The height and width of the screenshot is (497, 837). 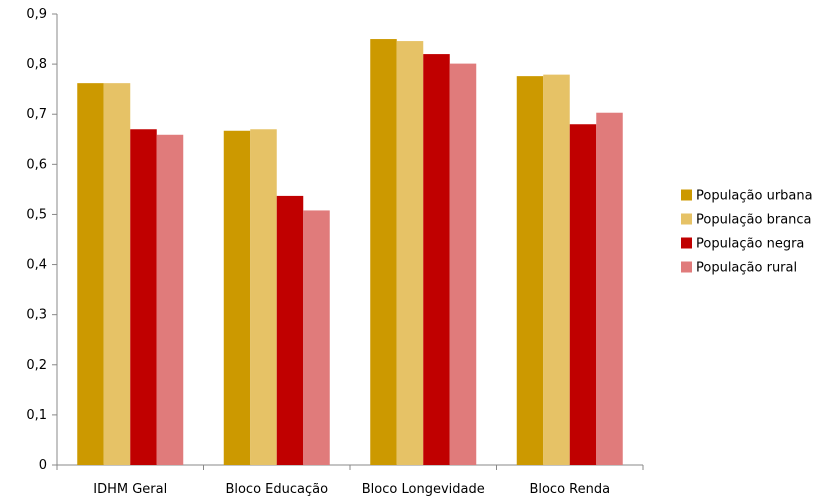 I want to click on legend-label: População urbana, so click(x=754, y=196).